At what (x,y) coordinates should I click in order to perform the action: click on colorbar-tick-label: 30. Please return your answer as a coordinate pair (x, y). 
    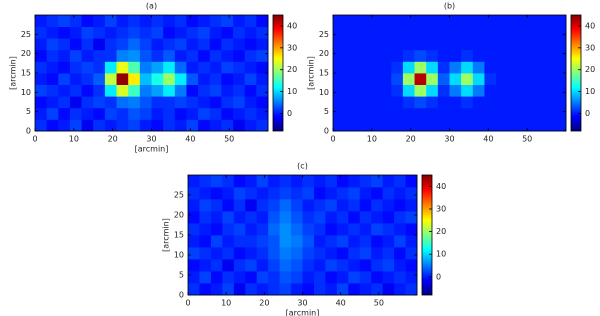
    Looking at the image, I should click on (441, 208).